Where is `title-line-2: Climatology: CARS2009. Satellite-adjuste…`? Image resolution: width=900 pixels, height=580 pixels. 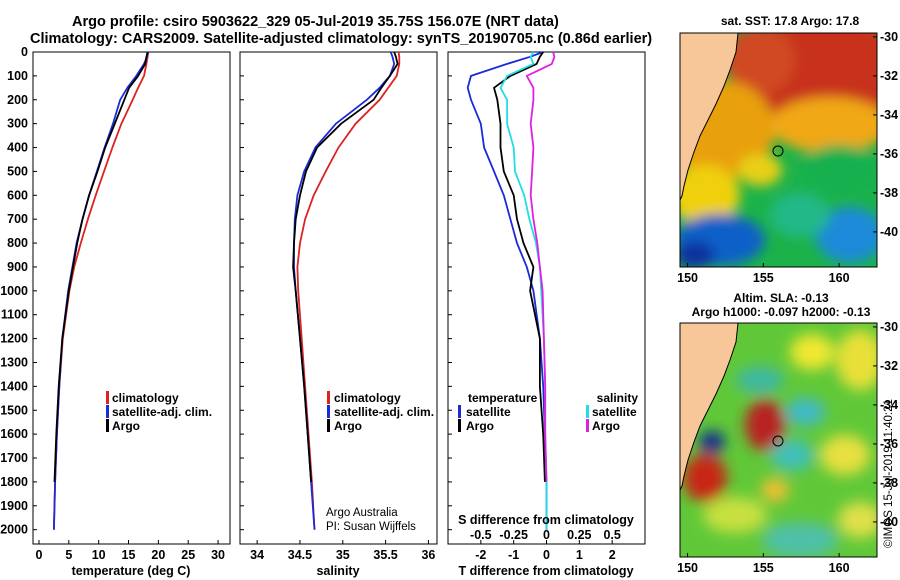 title-line-2: Climatology: CARS2009. Satellite-adjuste… is located at coordinates (341, 39).